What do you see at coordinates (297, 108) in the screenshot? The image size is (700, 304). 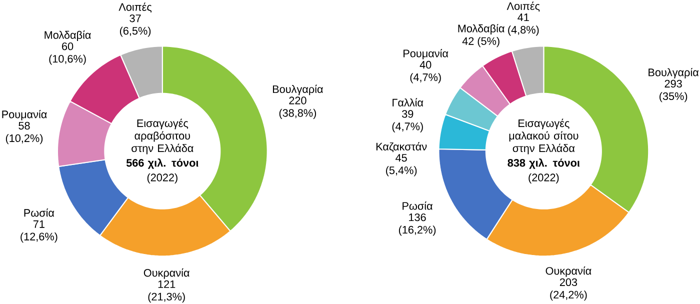 I see `data-label: 220 (38,8%)` at bounding box center [297, 108].